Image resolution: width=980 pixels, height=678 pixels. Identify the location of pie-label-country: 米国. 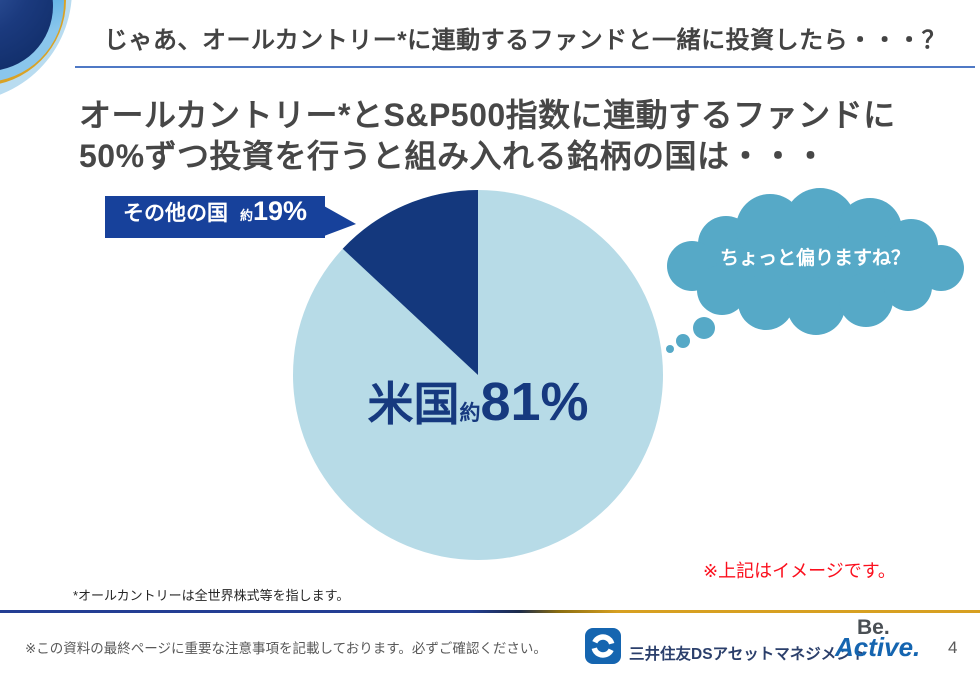
(413, 404).